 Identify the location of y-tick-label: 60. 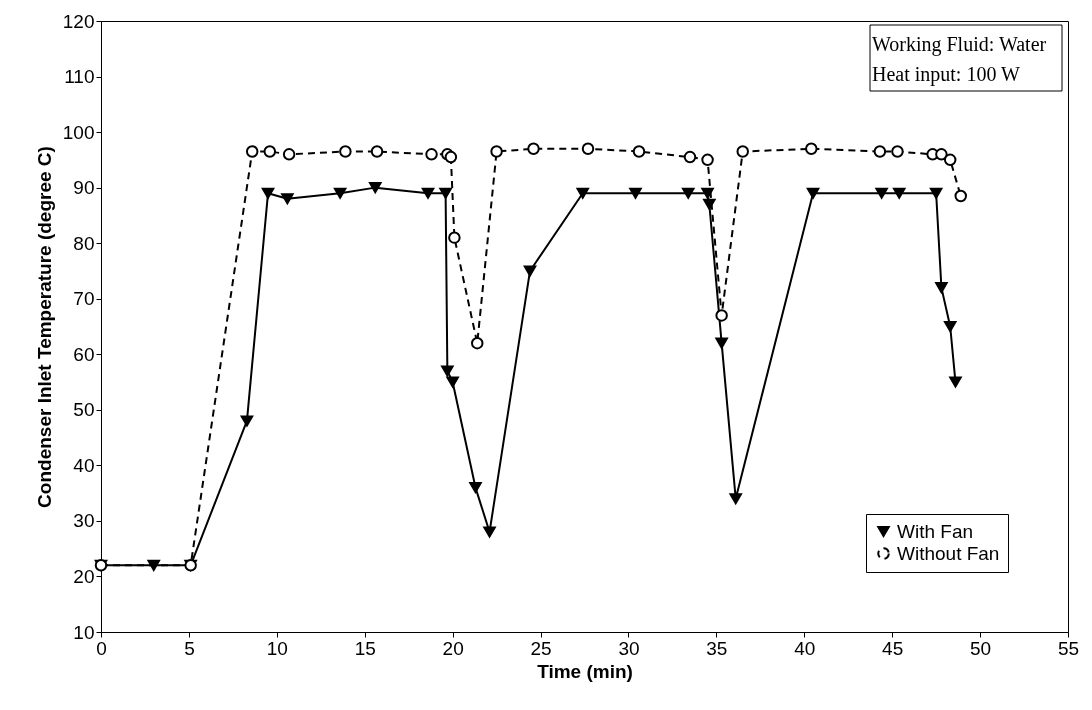
(84, 354).